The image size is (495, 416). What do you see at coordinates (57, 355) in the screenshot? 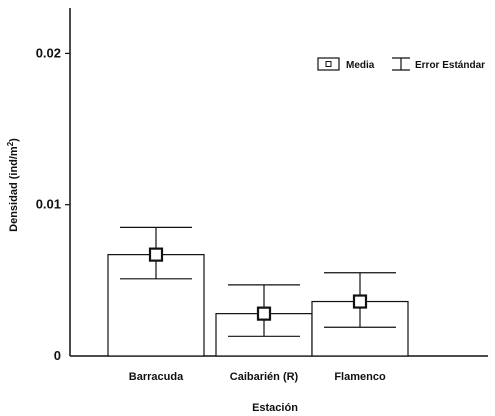
I see `y-tick-label-0: 0` at bounding box center [57, 355].